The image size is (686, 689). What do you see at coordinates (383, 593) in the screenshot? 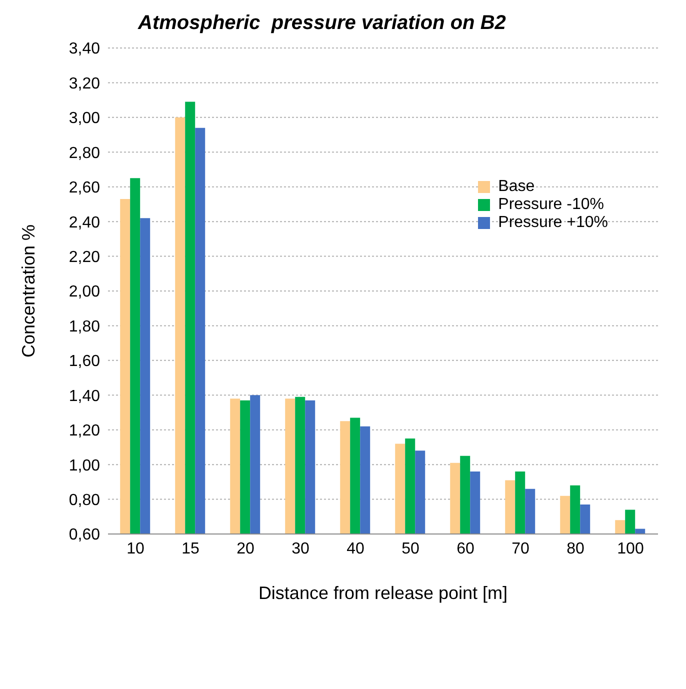
I see `x-axis-title: Distance from release point [m]` at bounding box center [383, 593].